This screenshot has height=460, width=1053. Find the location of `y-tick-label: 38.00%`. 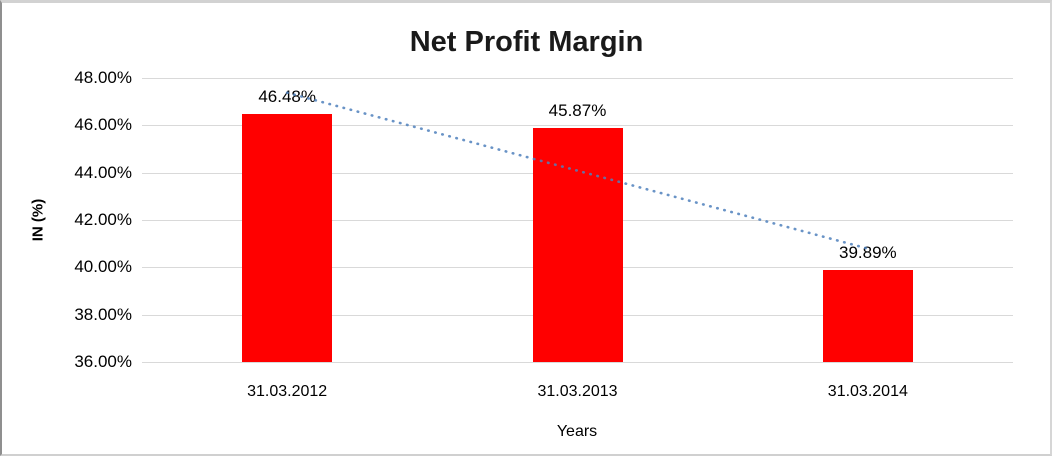

y-tick-label: 38.00% is located at coordinates (103, 314).